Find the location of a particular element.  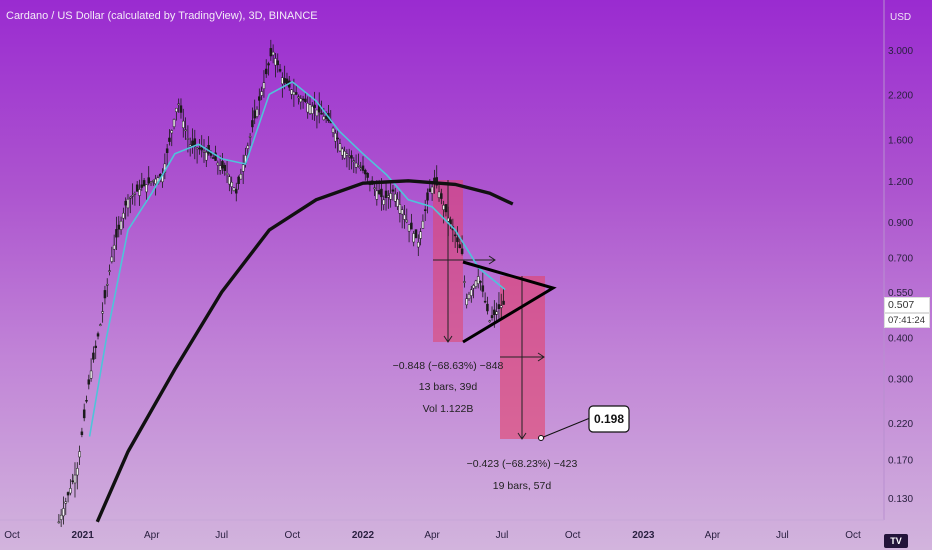

target-callout-box is located at coordinates (609, 419).